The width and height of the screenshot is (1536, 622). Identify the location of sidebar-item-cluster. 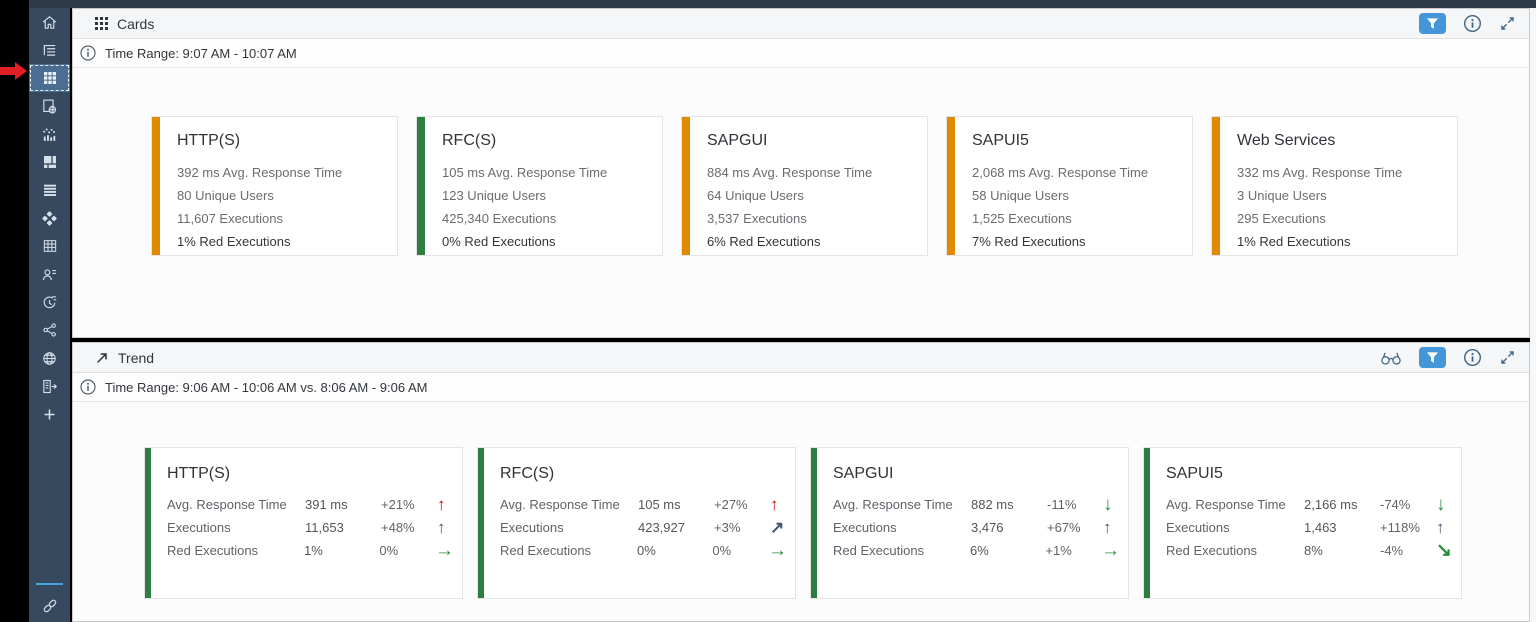
(49, 218).